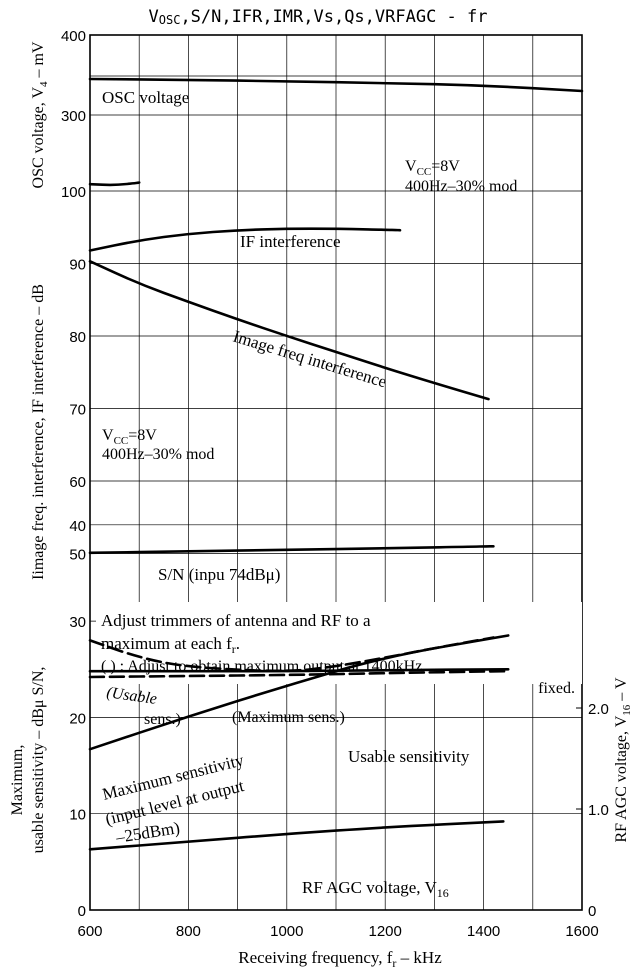 This screenshot has width=635, height=975. Describe the element at coordinates (623, 760) in the screenshot. I see `y-axis-label-right: RF AGC voltage, V16 – V` at that location.